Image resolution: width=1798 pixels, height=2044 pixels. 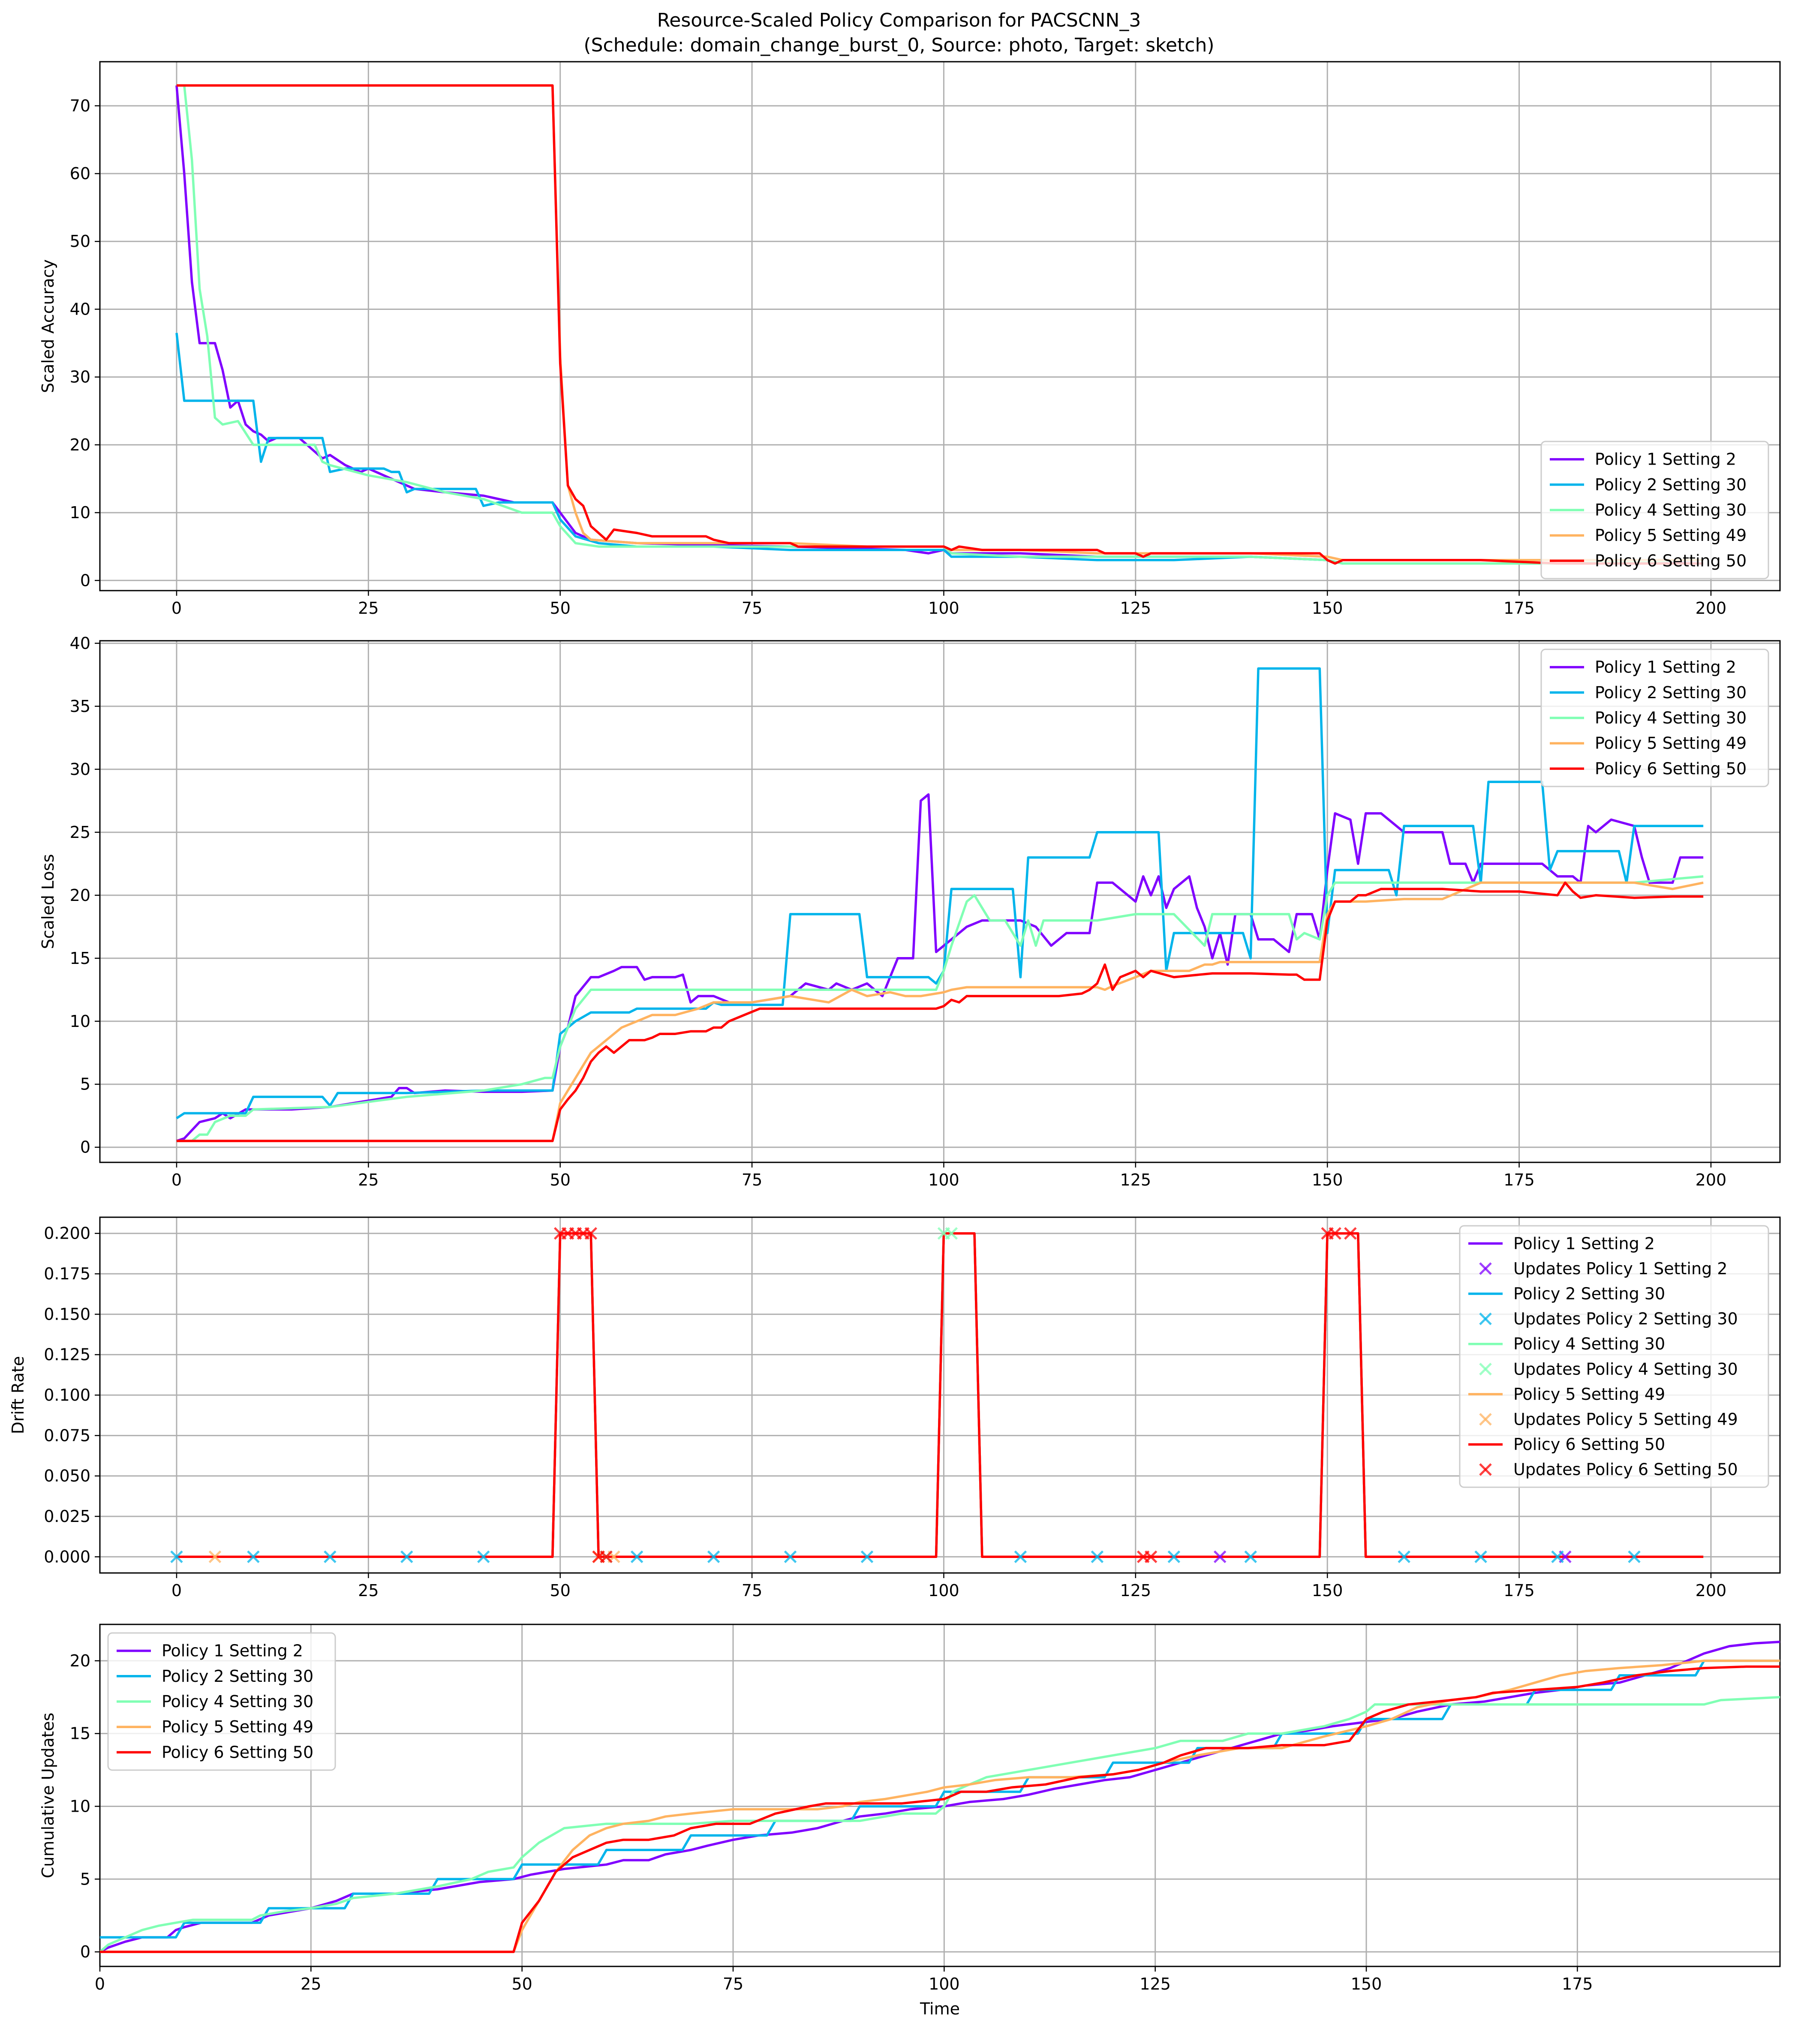 I want to click on y-tick-label: 0.025, so click(x=67, y=1516).